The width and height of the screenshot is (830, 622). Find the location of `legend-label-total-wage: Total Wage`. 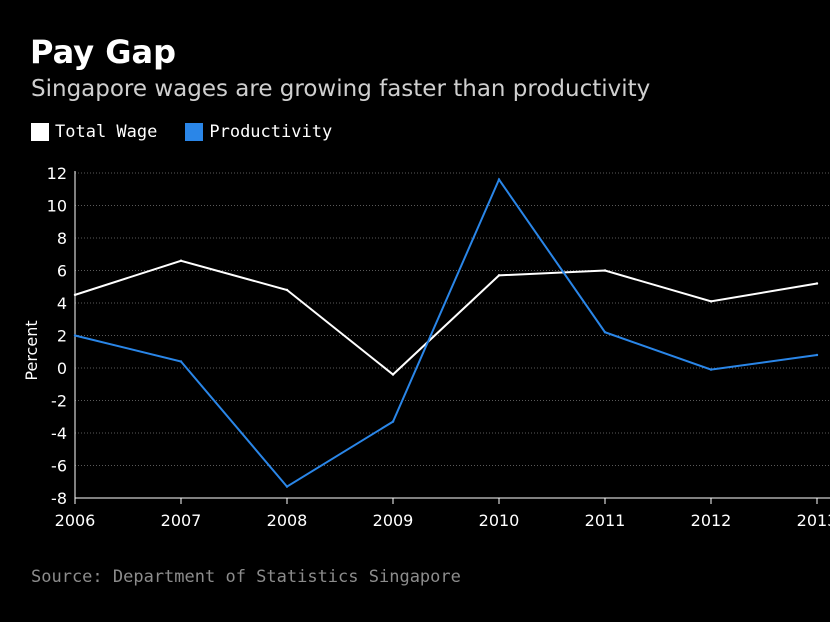

legend-label-total-wage: Total Wage is located at coordinates (106, 132).